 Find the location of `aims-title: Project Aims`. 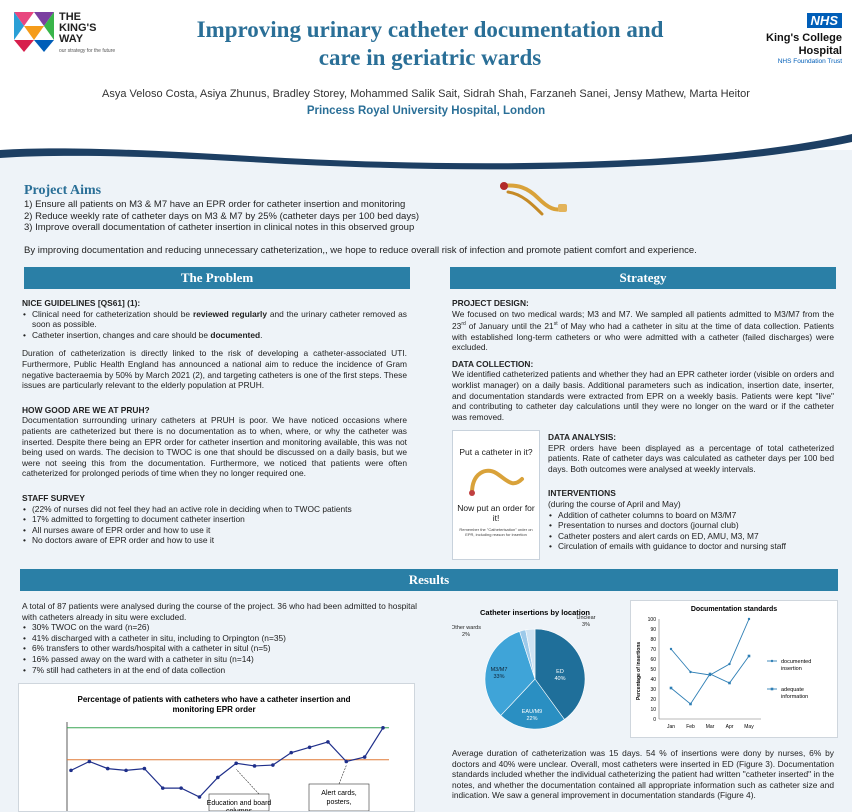

aims-title: Project Aims is located at coordinates (63, 190).